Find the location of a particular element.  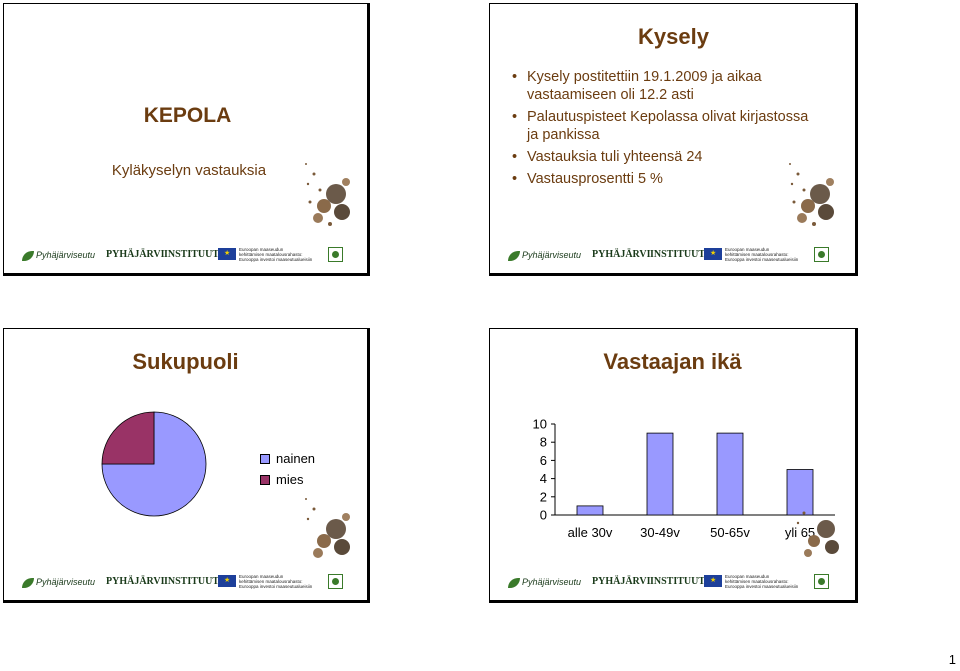

pie-chart is located at coordinates (154, 464).